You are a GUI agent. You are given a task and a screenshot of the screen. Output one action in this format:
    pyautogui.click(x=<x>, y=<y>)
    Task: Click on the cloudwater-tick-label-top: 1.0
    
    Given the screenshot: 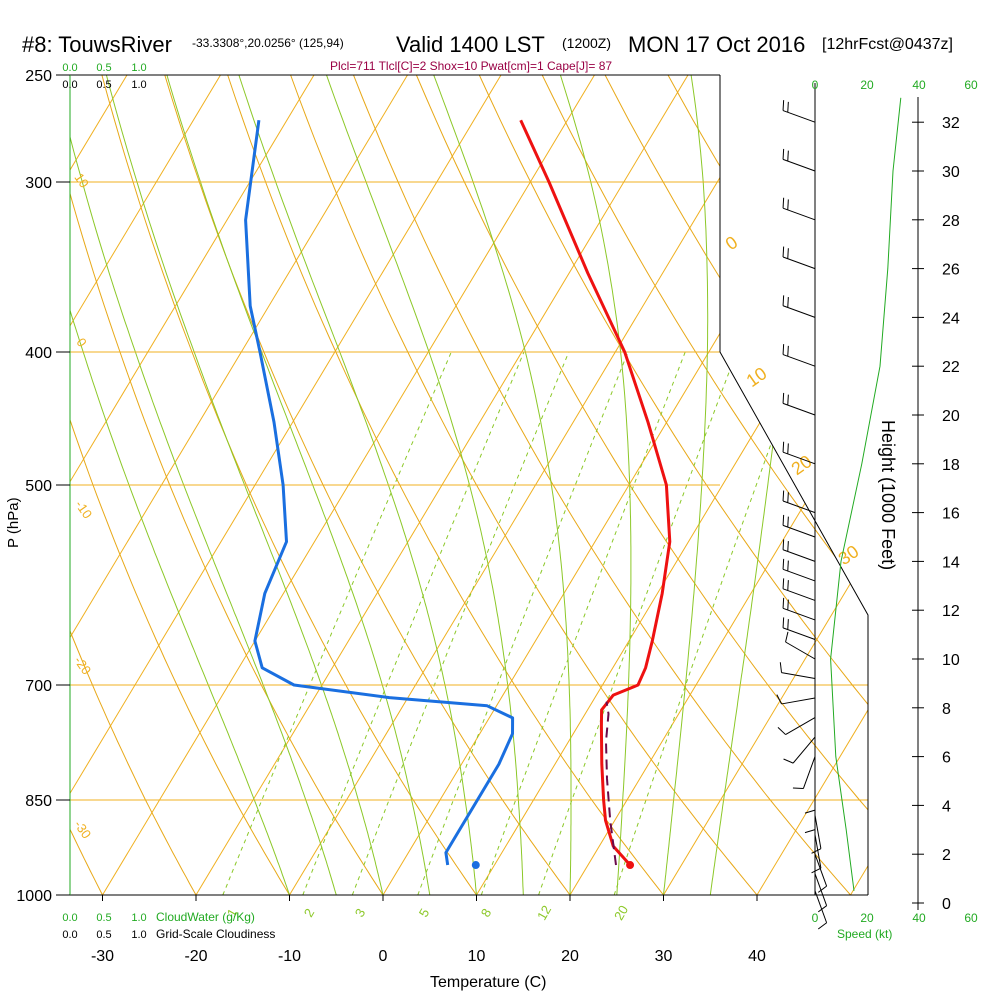 What is the action you would take?
    pyautogui.click(x=138, y=68)
    